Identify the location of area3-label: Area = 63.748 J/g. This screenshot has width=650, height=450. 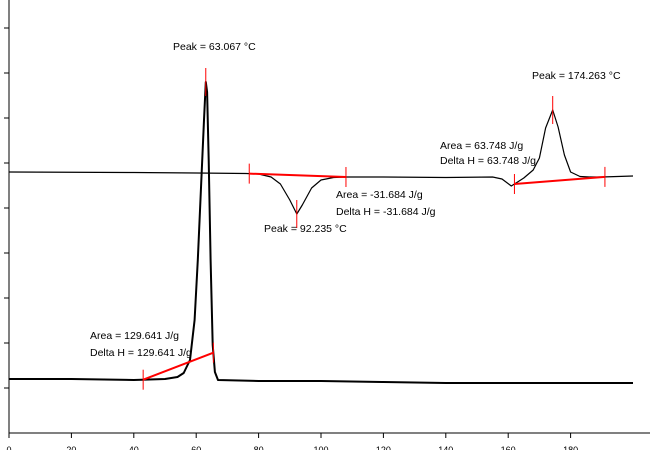
(481, 146).